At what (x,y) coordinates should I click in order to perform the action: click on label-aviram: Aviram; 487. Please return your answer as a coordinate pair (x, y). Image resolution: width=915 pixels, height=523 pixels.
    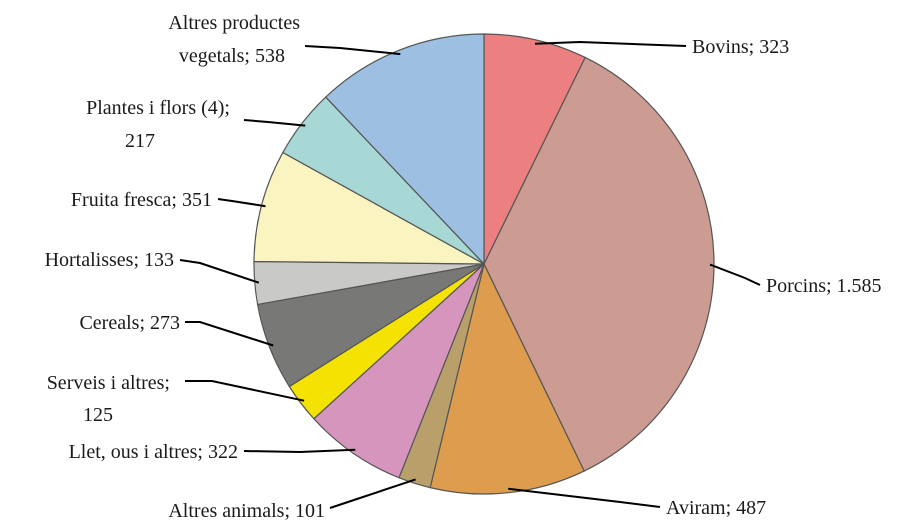
    Looking at the image, I should click on (716, 508).